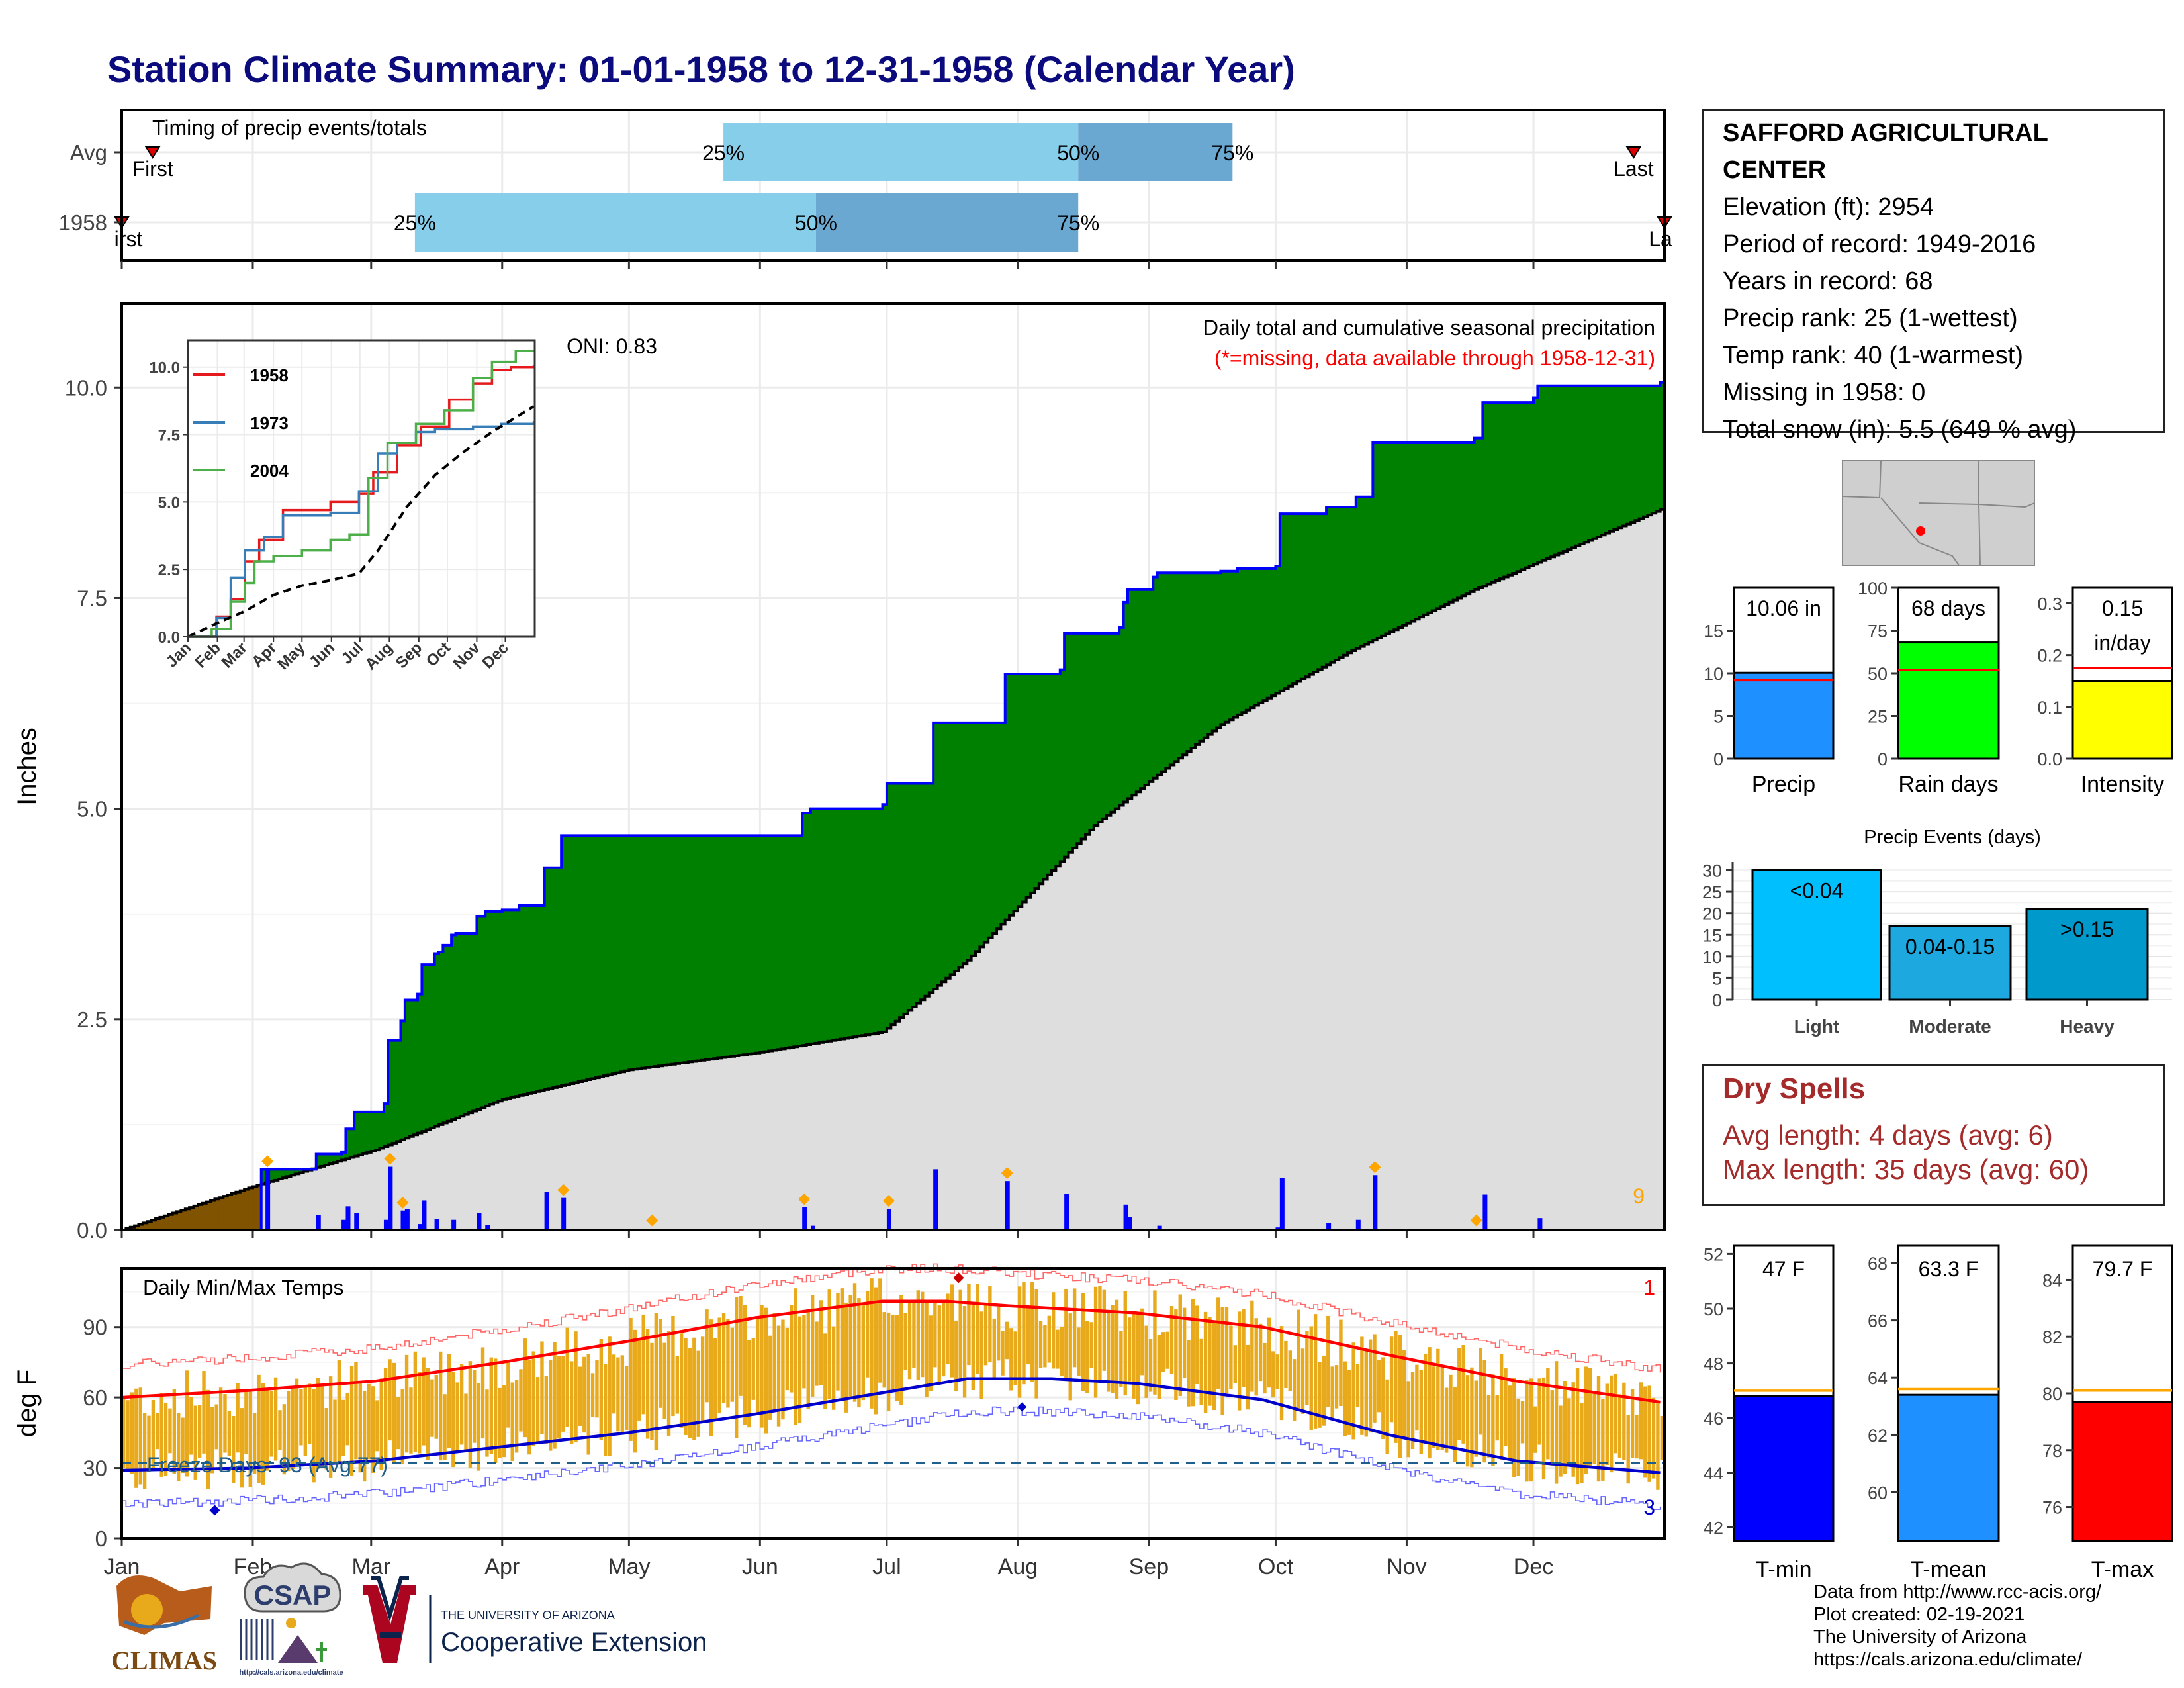  What do you see at coordinates (292, 1587) in the screenshot?
I see `csap-cloud-icon` at bounding box center [292, 1587].